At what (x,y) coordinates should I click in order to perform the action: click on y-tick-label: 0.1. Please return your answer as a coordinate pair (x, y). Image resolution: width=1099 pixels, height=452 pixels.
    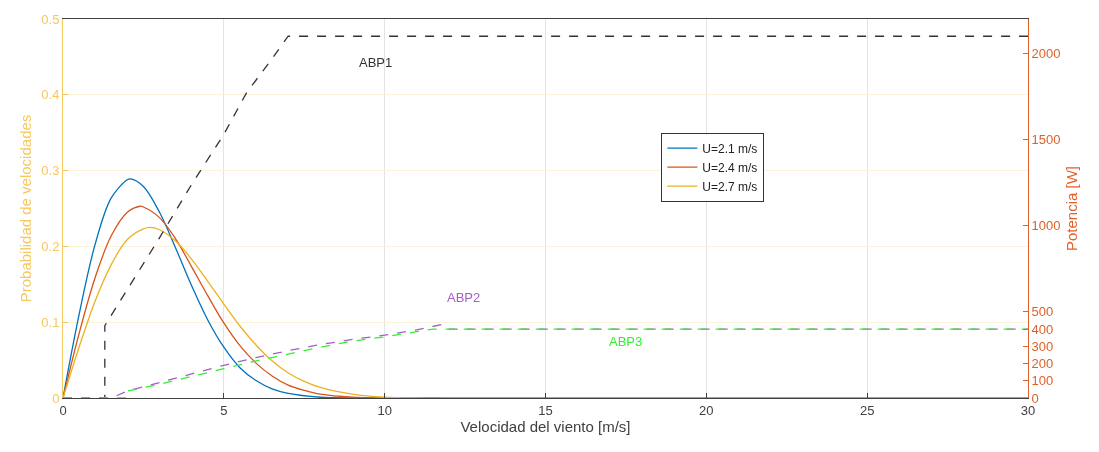
    Looking at the image, I should click on (50, 322).